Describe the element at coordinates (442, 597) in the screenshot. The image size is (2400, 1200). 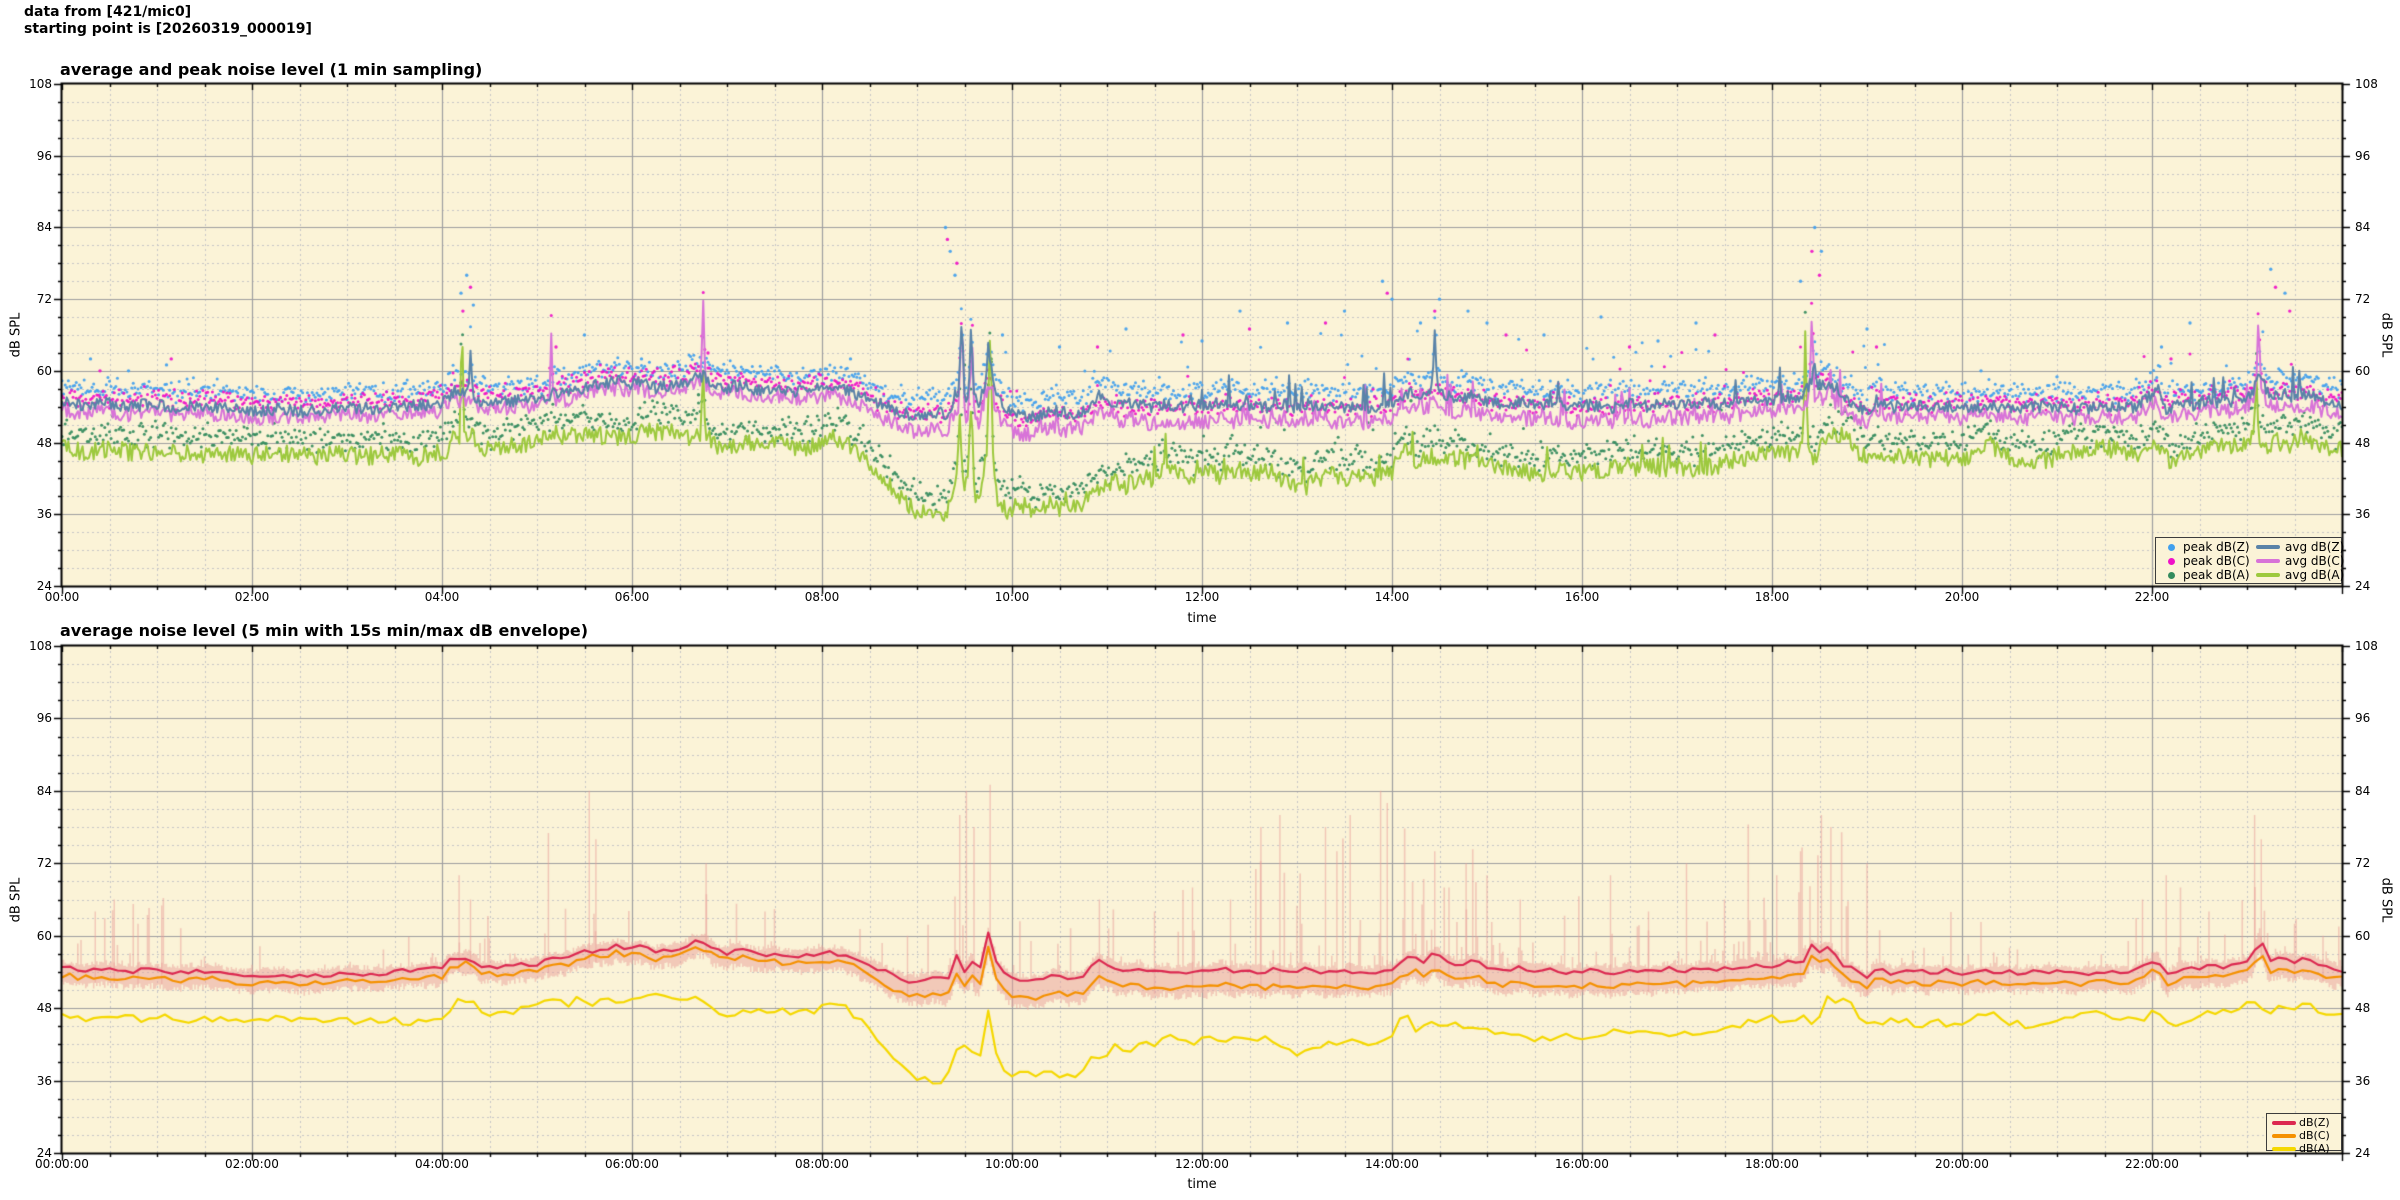
I see `x-tick-label: 04:00` at that location.